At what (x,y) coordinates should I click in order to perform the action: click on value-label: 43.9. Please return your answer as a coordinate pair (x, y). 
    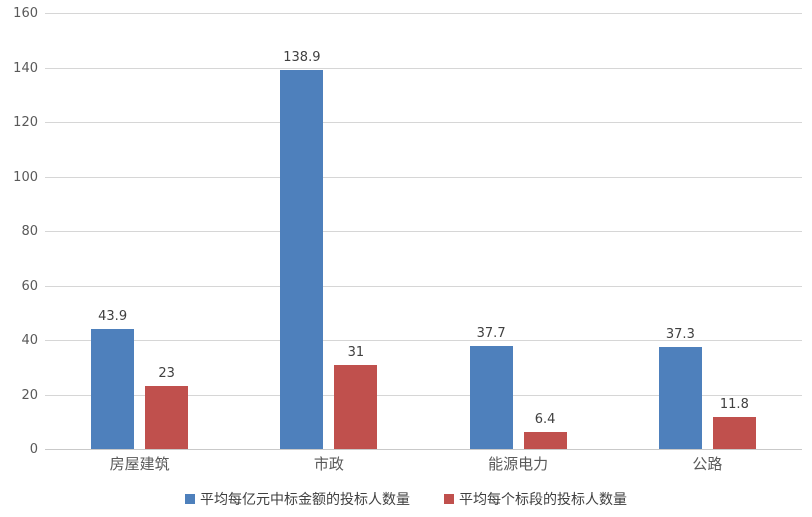
    Looking at the image, I should click on (113, 317).